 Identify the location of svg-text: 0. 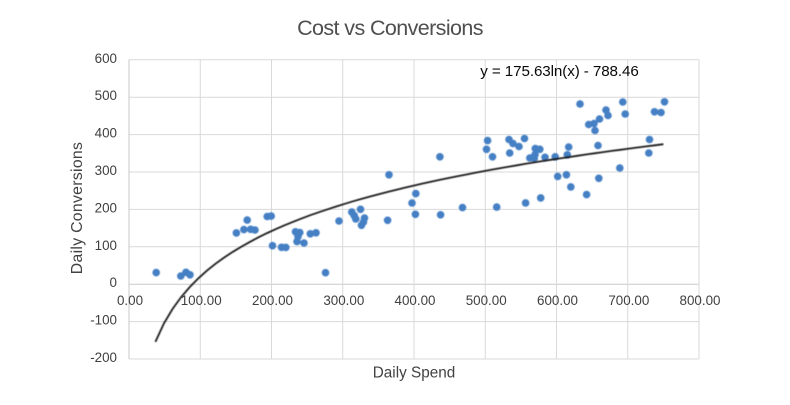
(113, 282).